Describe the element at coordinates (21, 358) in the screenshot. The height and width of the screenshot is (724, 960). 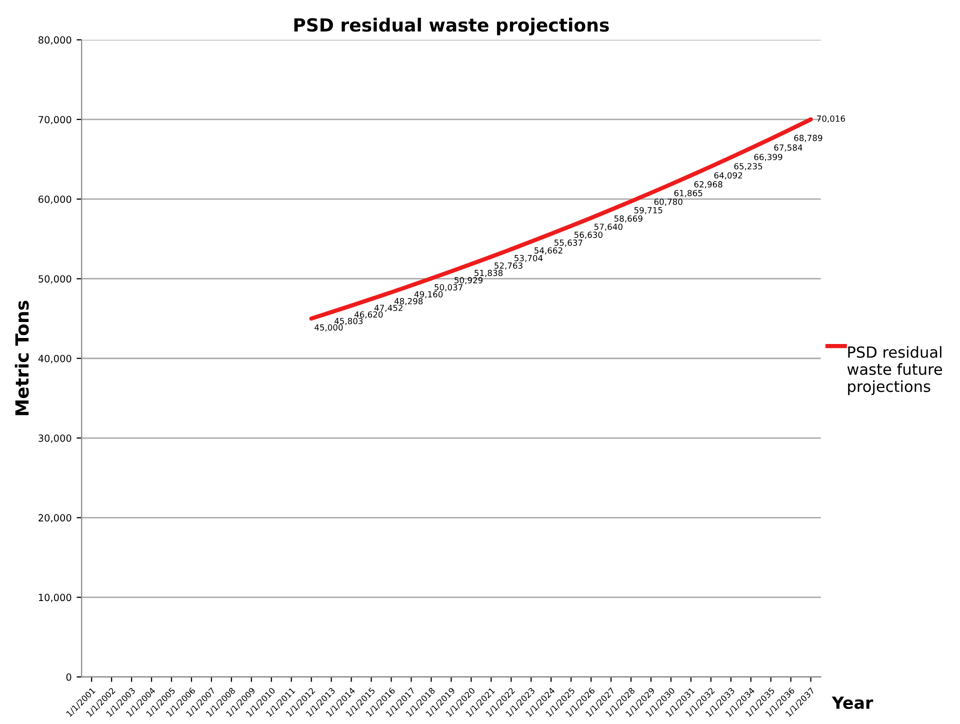
I see `y-axis-title: Metric Tons` at that location.